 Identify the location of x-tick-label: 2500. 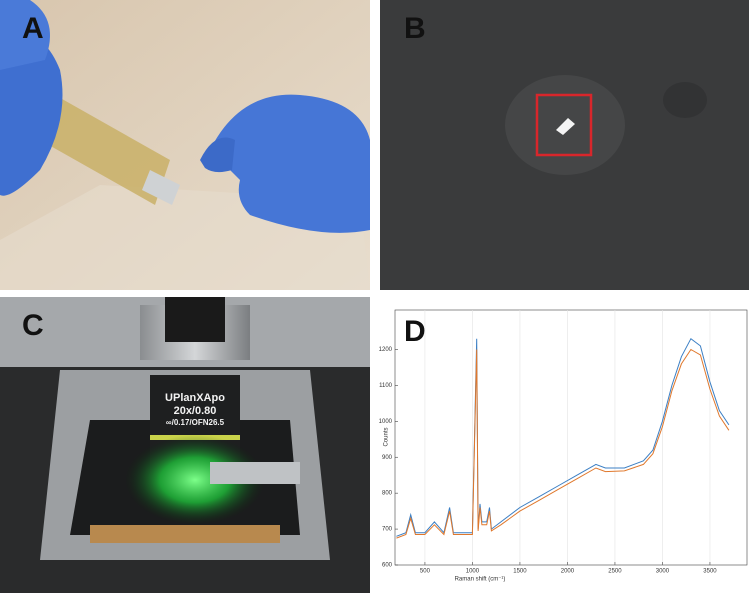
(615, 572).